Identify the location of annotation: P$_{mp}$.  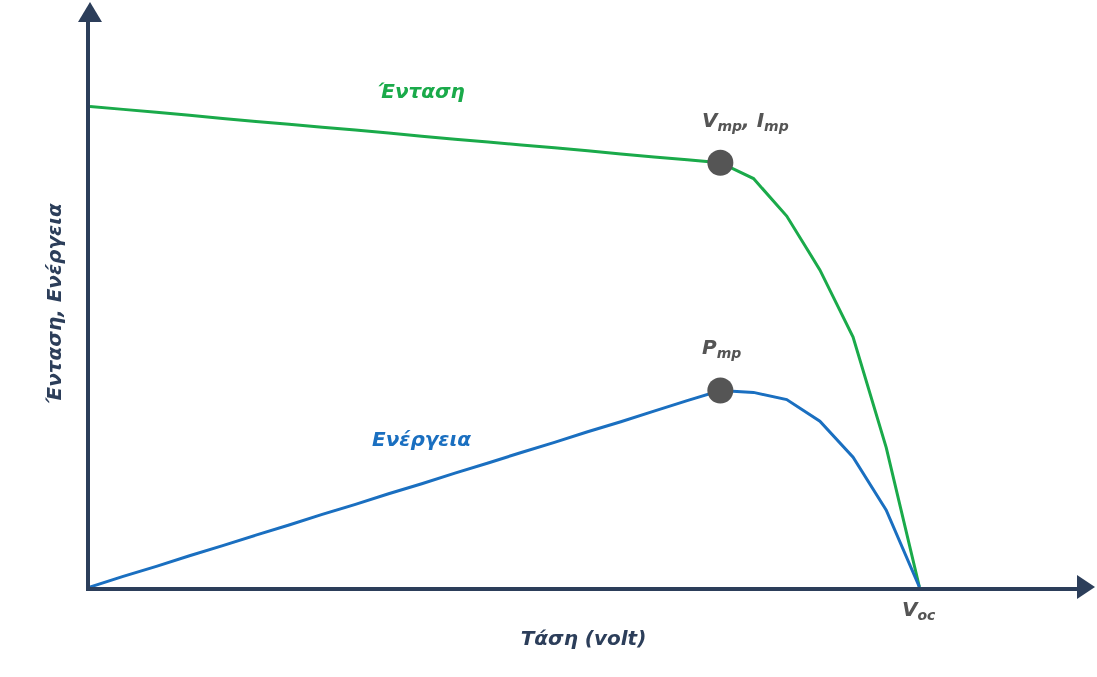
(722, 348).